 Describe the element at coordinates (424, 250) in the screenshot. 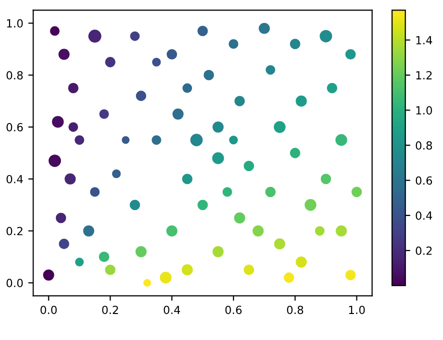

I see `color-bar-label: 0.2` at that location.